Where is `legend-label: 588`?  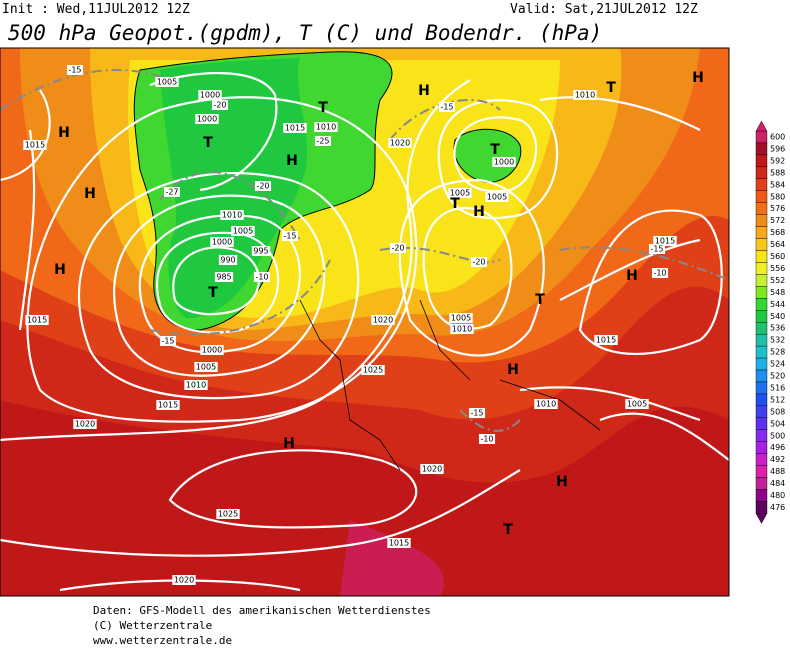 legend-label: 588 is located at coordinates (777, 172).